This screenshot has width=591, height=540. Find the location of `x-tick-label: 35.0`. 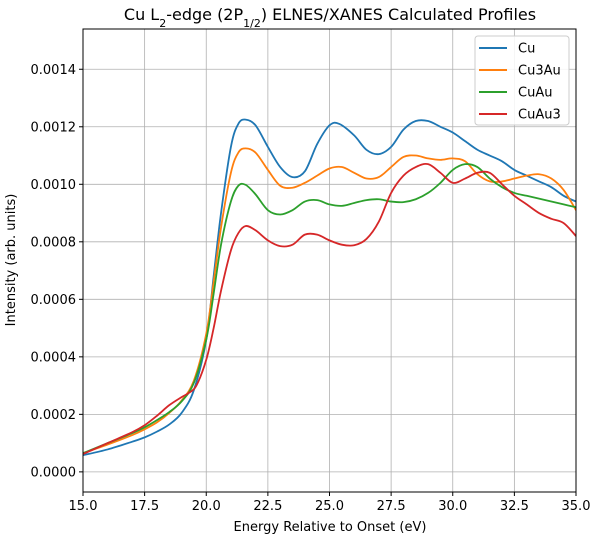

x-tick-label: 35.0 is located at coordinates (576, 506).